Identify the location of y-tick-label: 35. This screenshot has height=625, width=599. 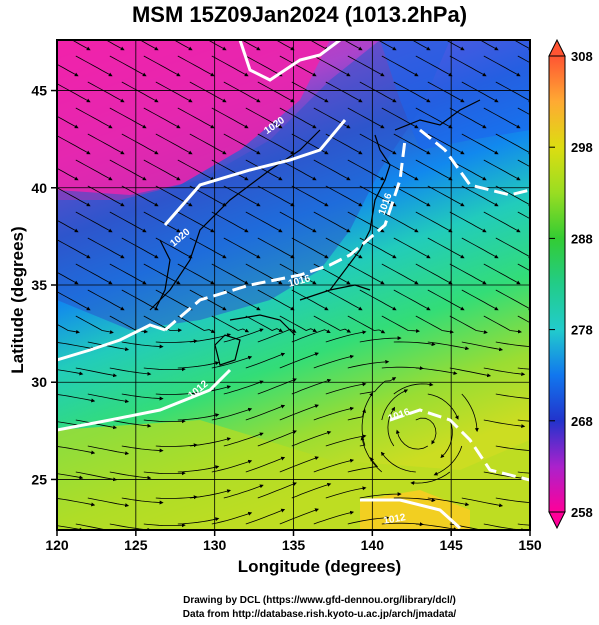
(39, 285).